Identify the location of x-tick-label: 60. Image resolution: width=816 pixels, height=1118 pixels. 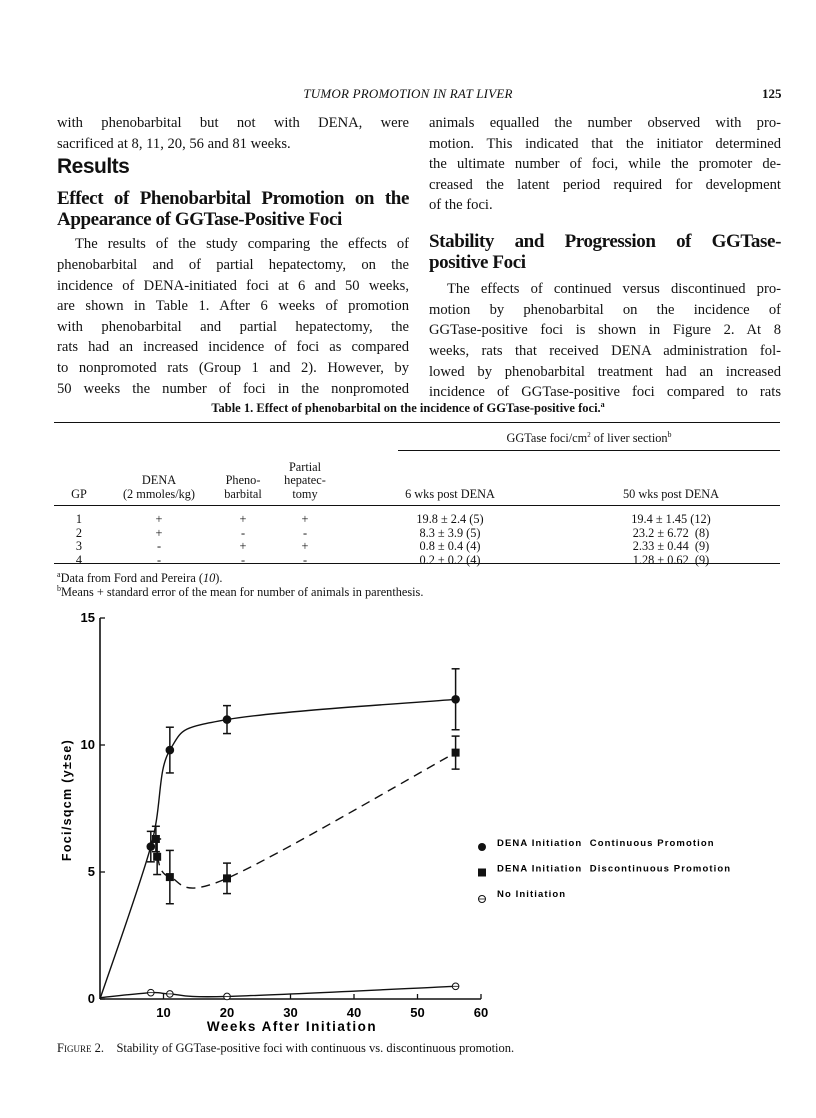
(481, 1012).